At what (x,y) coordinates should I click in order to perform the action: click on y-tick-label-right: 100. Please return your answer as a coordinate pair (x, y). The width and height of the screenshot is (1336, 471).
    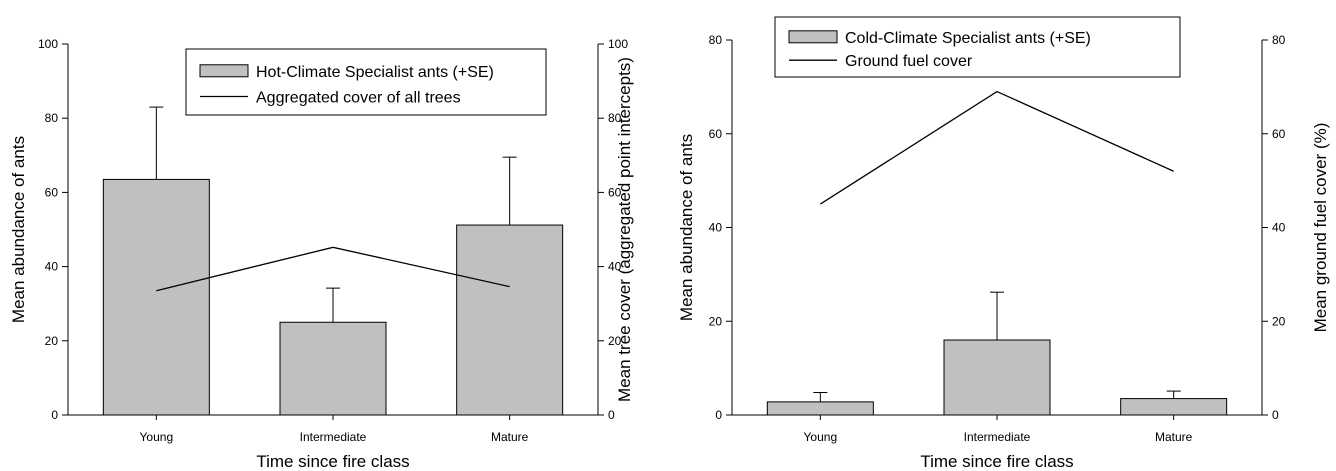
    Looking at the image, I should click on (618, 44).